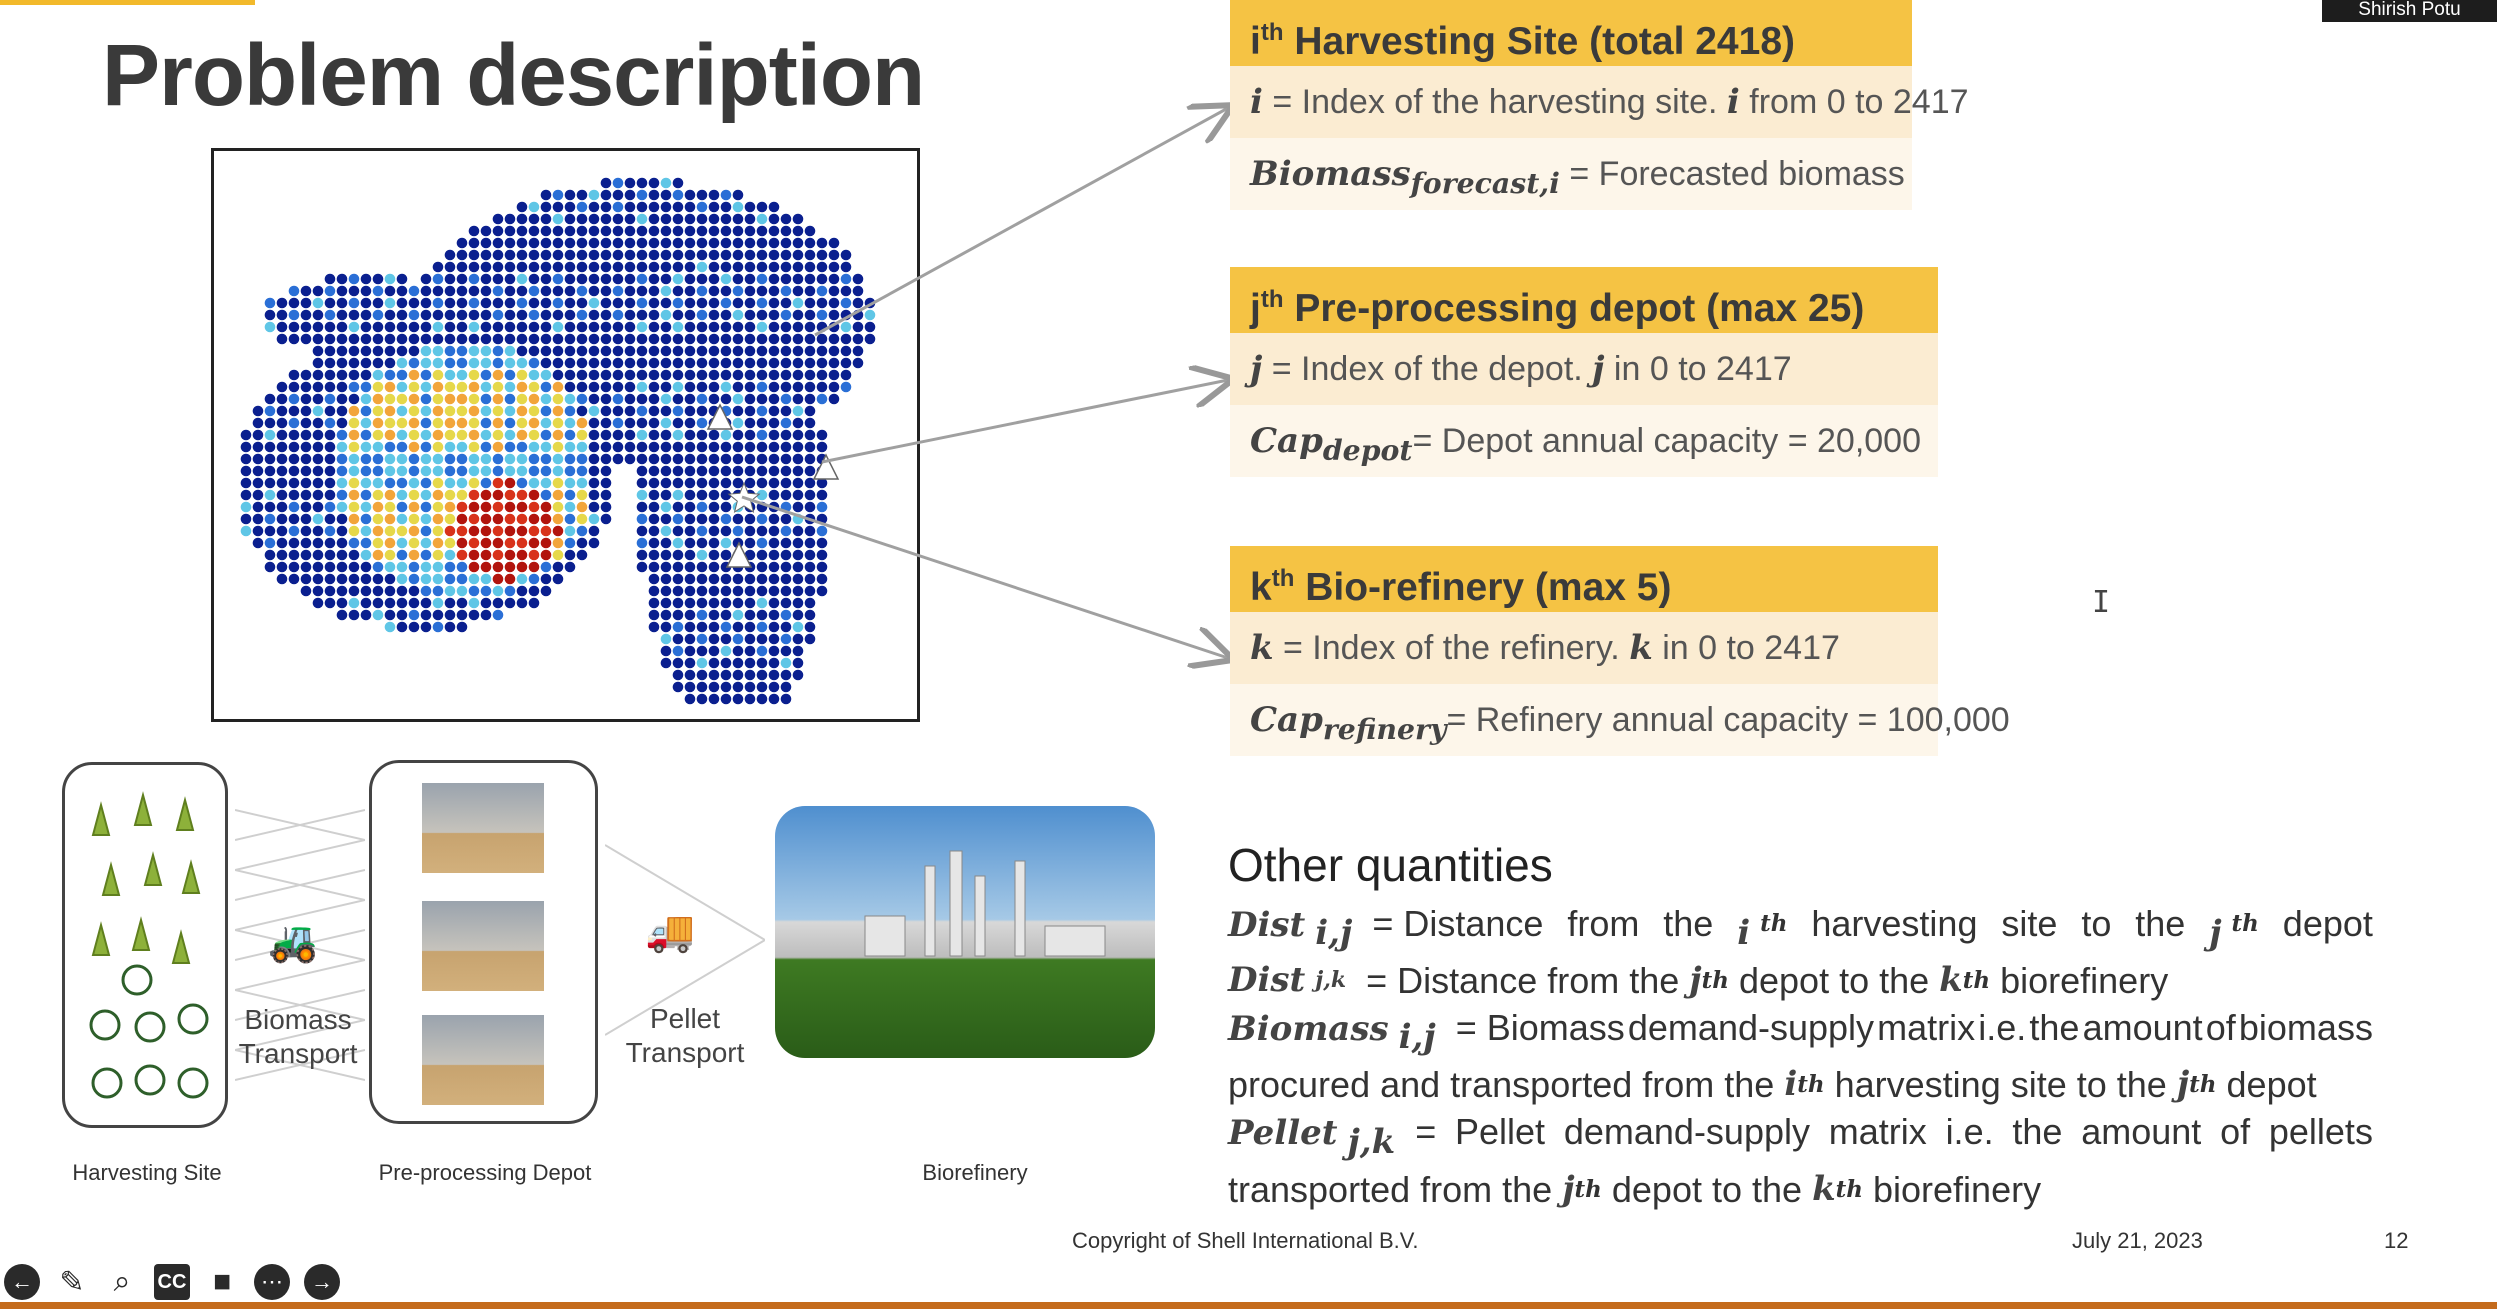  Describe the element at coordinates (1584, 579) in the screenshot. I see `refinery-header: kth Bio-refinery (max 5)` at that location.